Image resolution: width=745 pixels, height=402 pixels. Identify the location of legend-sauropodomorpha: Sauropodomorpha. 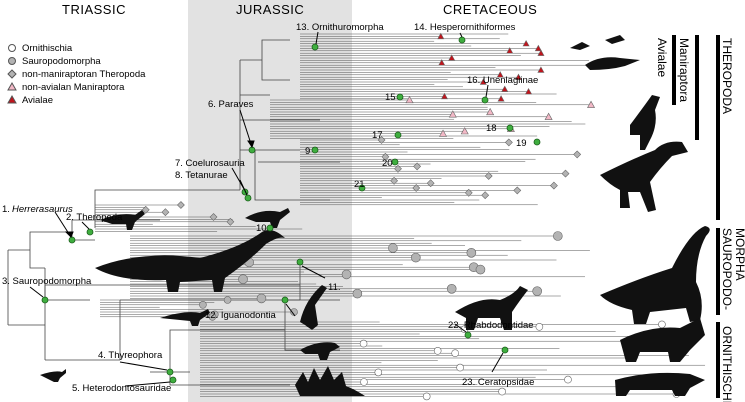
(61, 61).